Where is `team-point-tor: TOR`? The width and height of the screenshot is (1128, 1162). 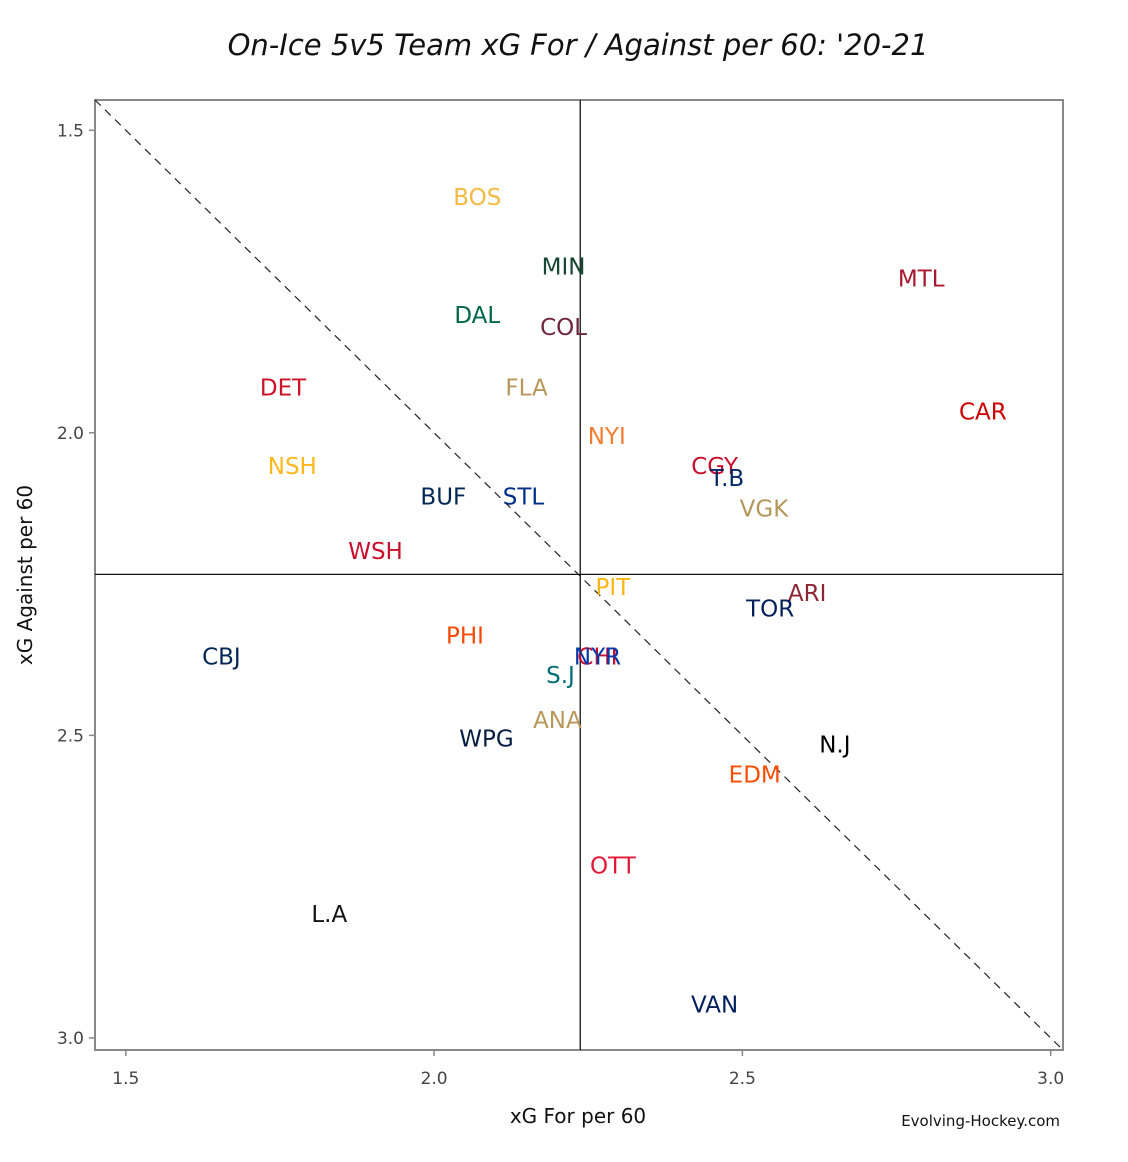
team-point-tor: TOR is located at coordinates (769, 609).